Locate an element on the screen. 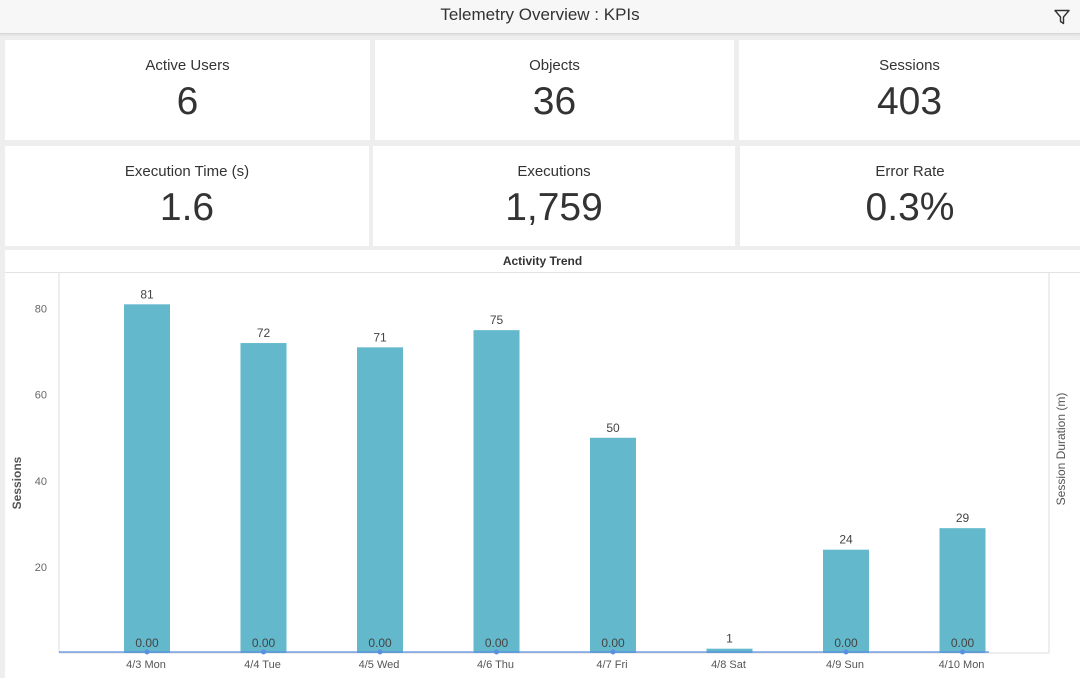 The height and width of the screenshot is (678, 1080). kpi-value: 1,759 is located at coordinates (554, 207).